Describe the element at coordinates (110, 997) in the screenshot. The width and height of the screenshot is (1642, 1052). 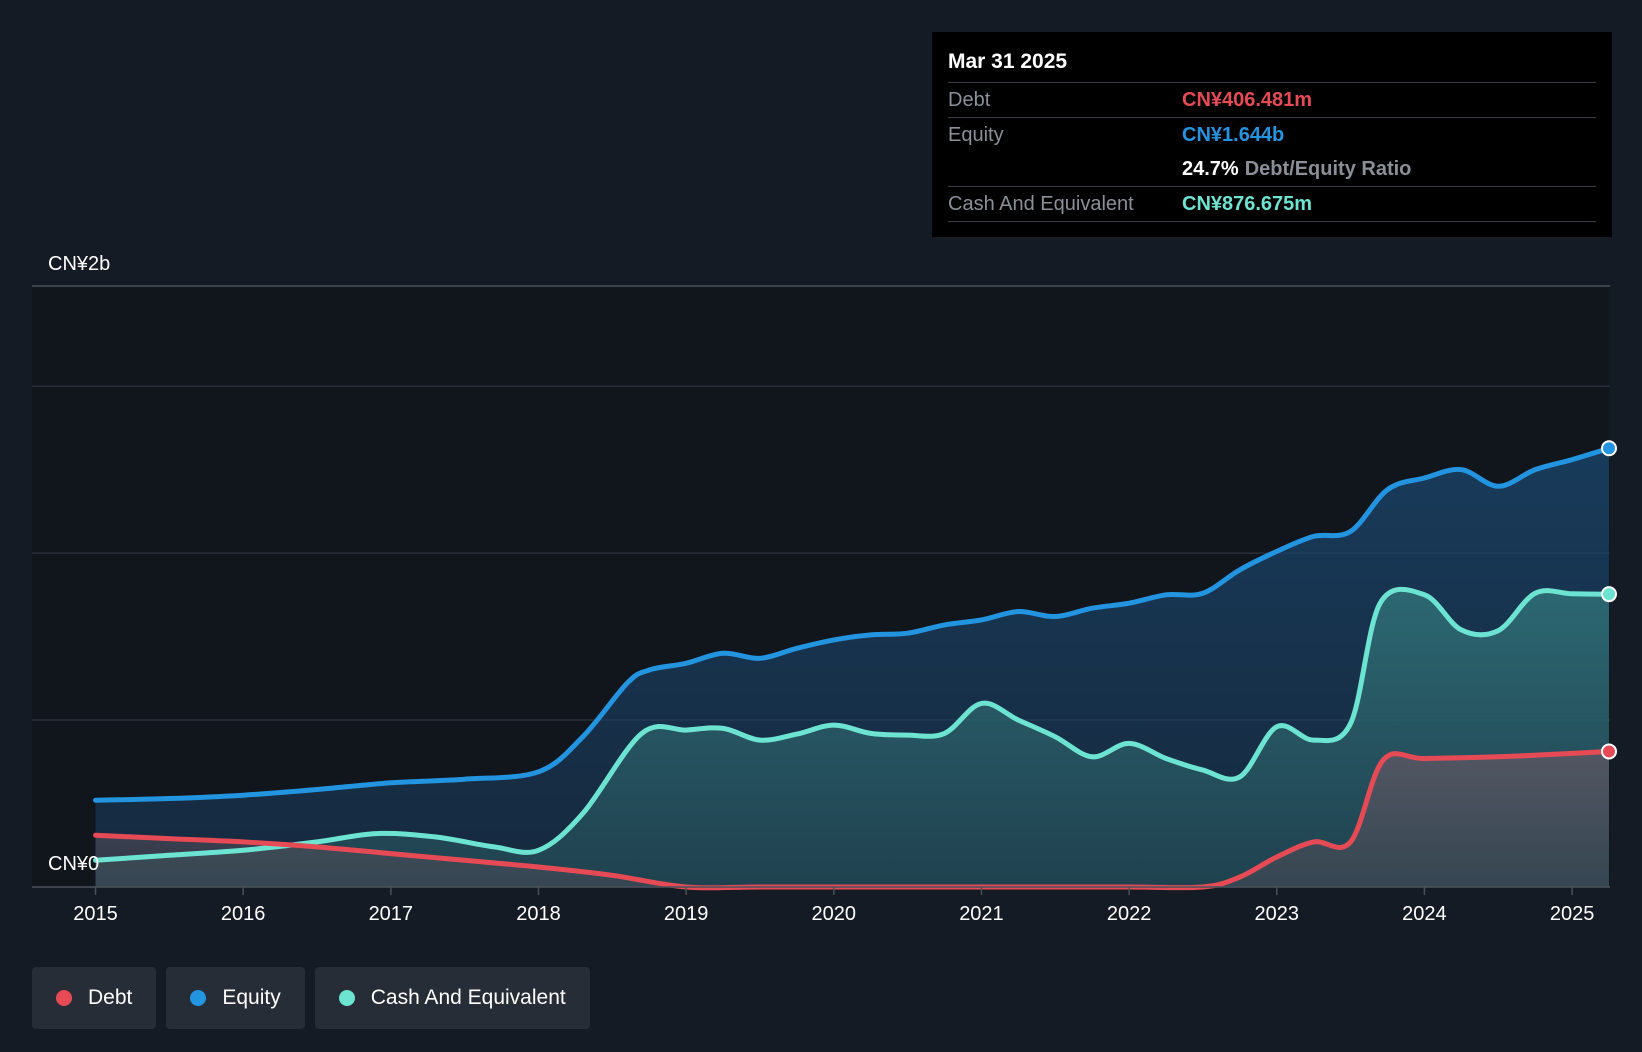
I see `legend-label-debt: Debt` at that location.